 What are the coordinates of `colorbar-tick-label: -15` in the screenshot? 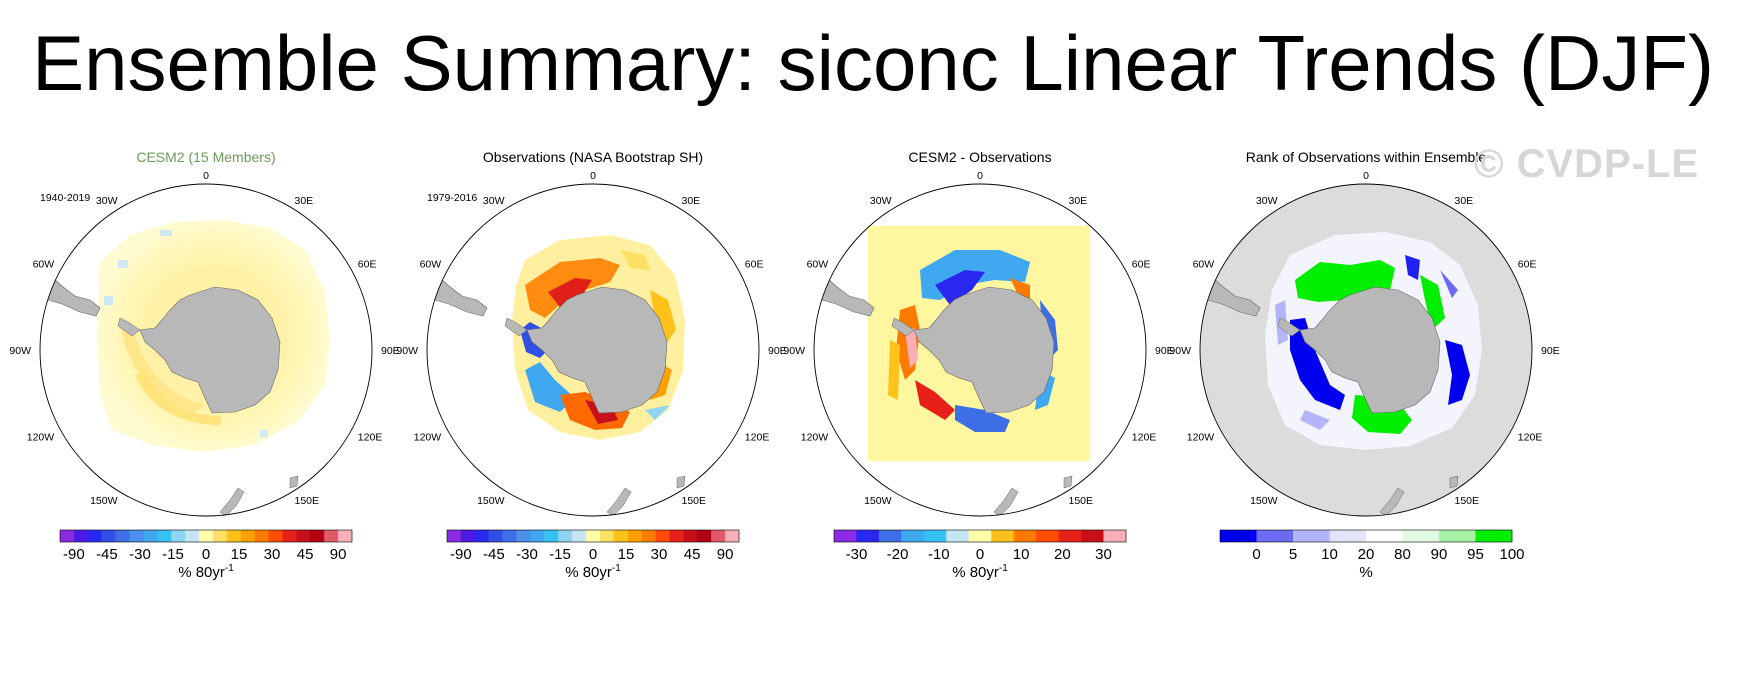 It's located at (560, 554).